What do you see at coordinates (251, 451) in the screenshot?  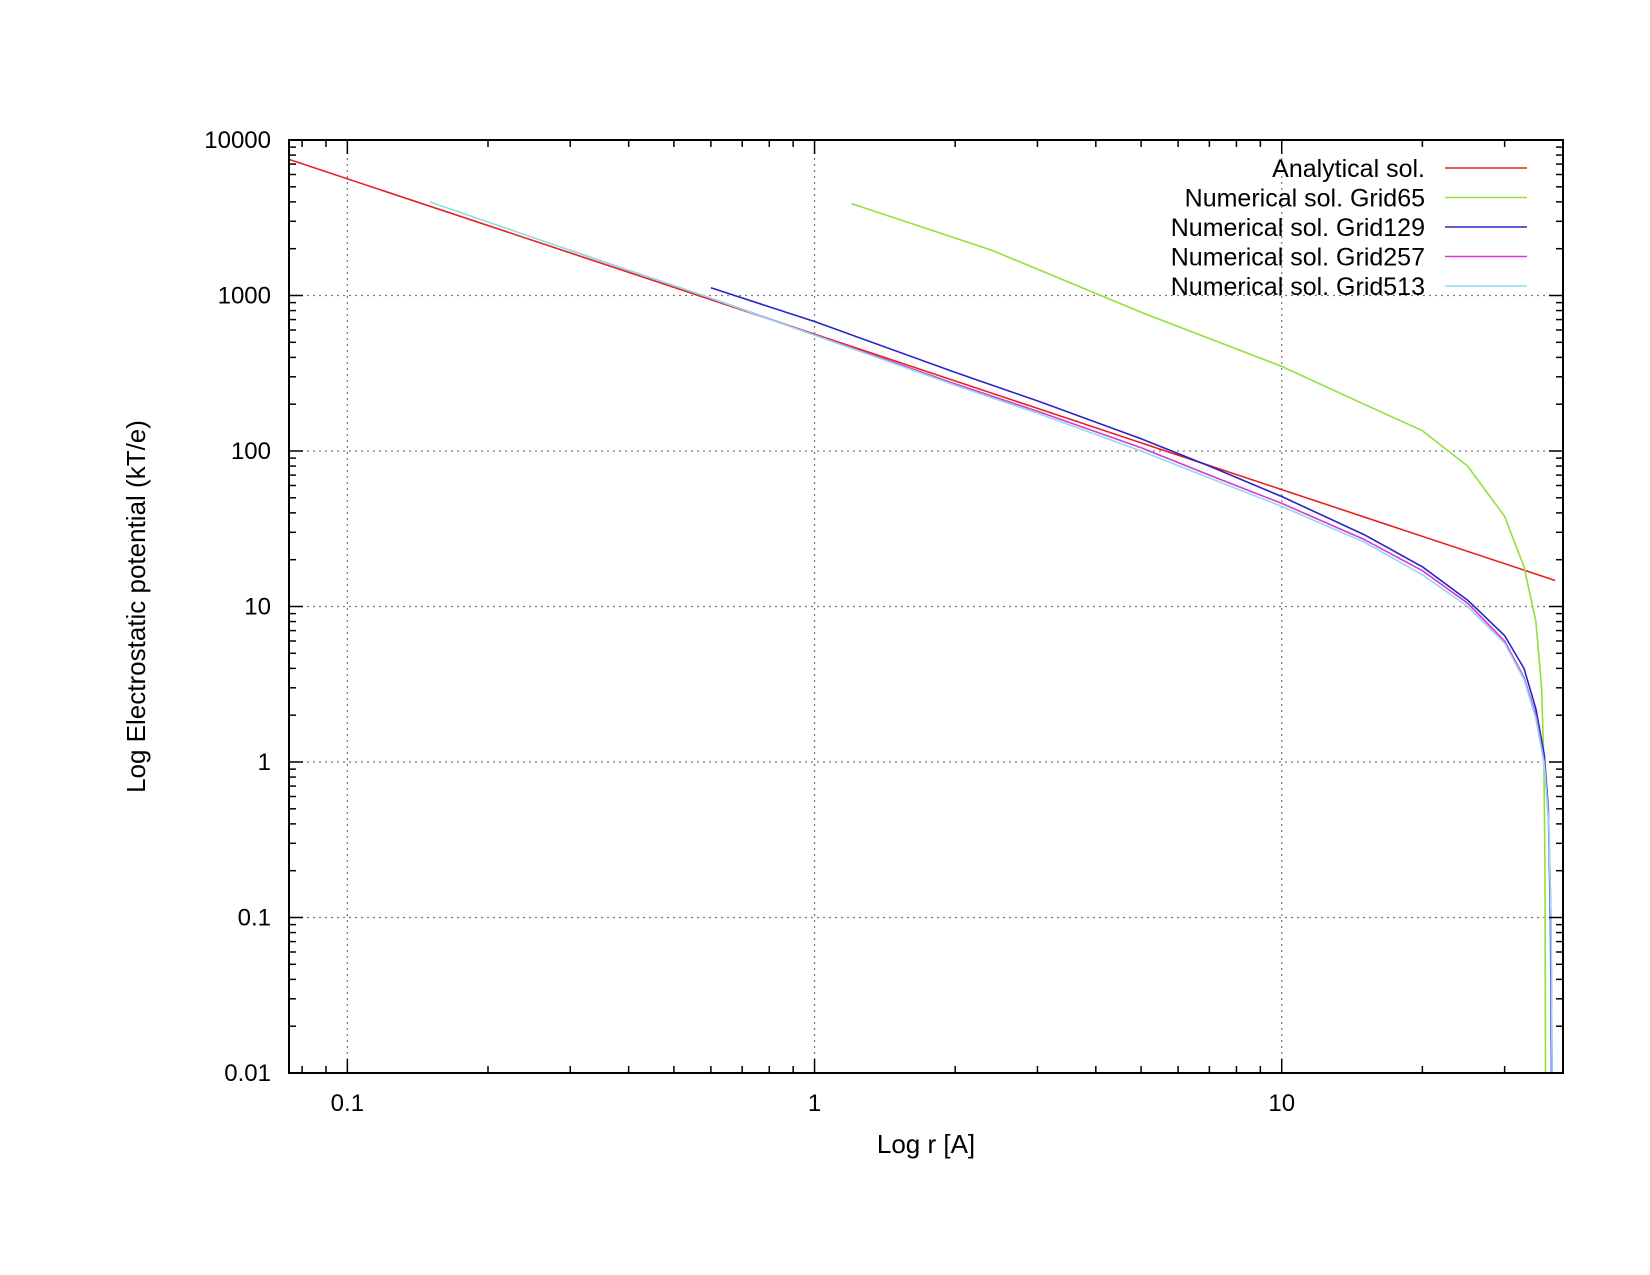 I see `y-tick-label: 100` at bounding box center [251, 451].